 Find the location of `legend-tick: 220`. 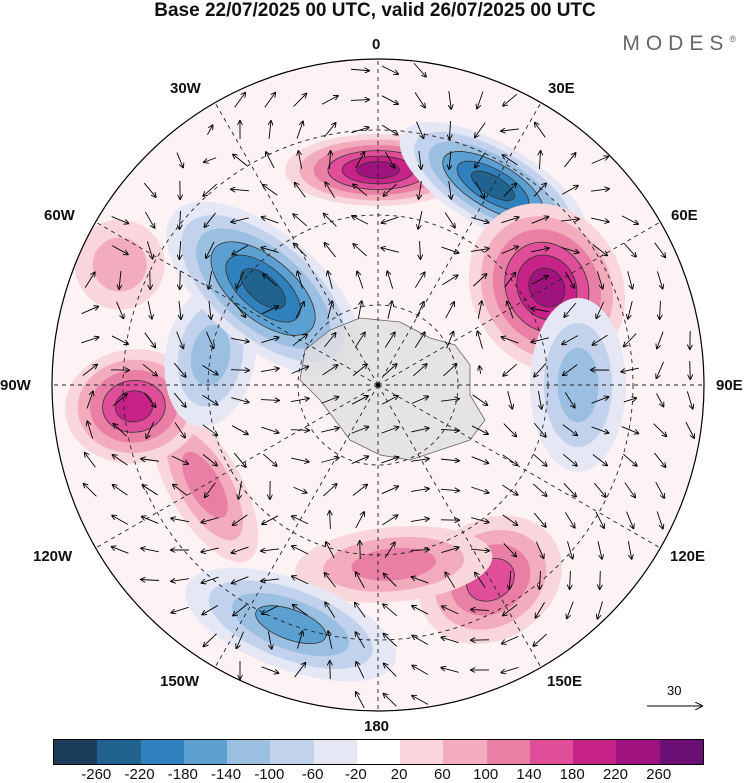

legend-tick: 220 is located at coordinates (615, 774).